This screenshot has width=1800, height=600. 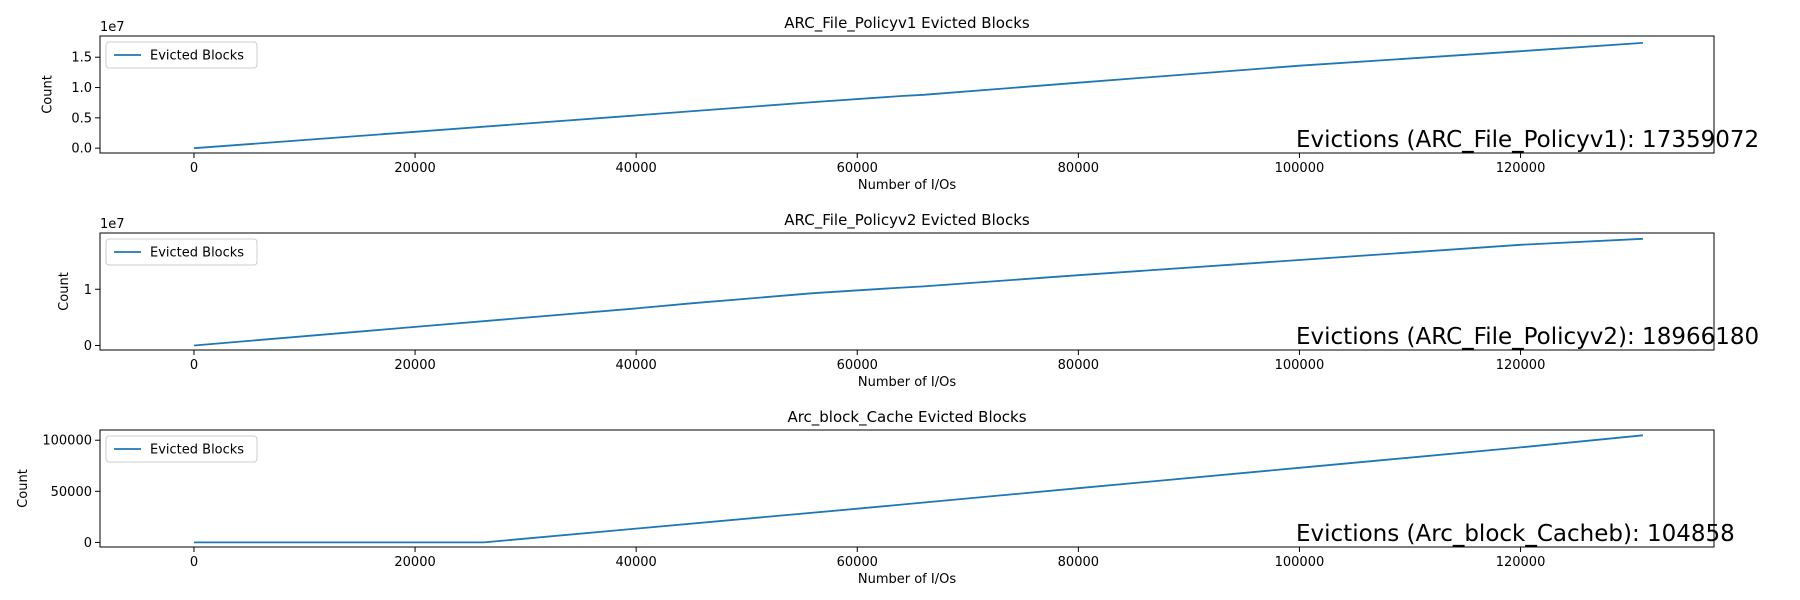 What do you see at coordinates (1527, 140) in the screenshot?
I see `evictions-annotation: Evictions (ARC_File_Policyv1): 17359072` at bounding box center [1527, 140].